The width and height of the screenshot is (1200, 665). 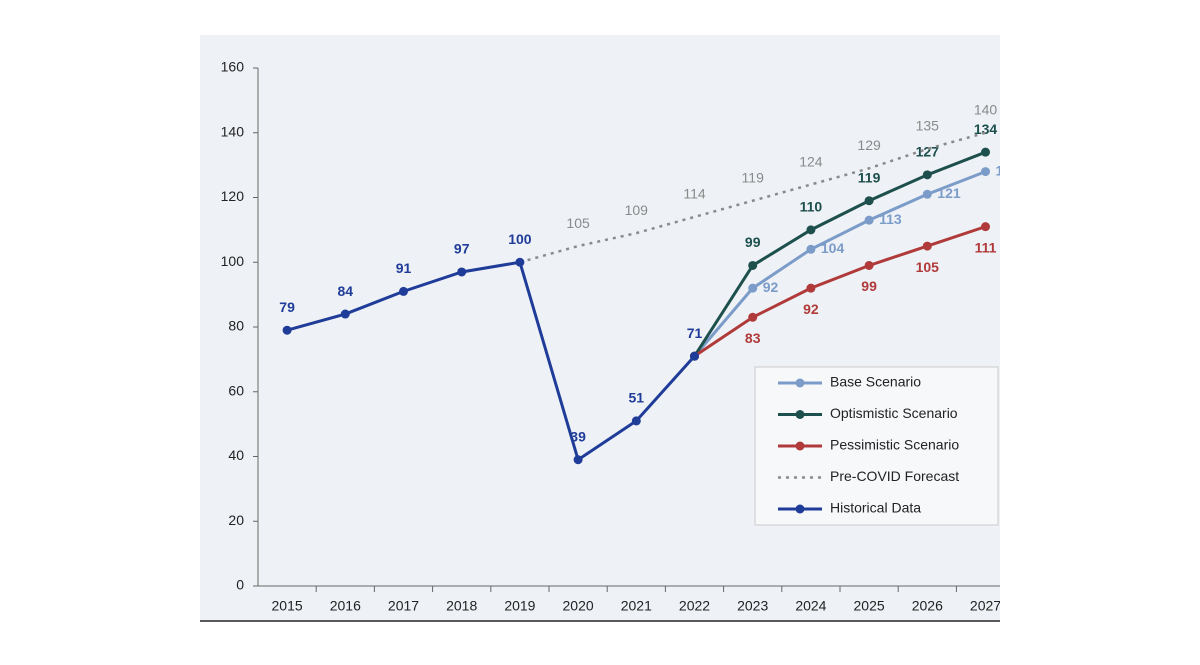 I want to click on legend-label: Pessimistic Scenario, so click(x=894, y=445).